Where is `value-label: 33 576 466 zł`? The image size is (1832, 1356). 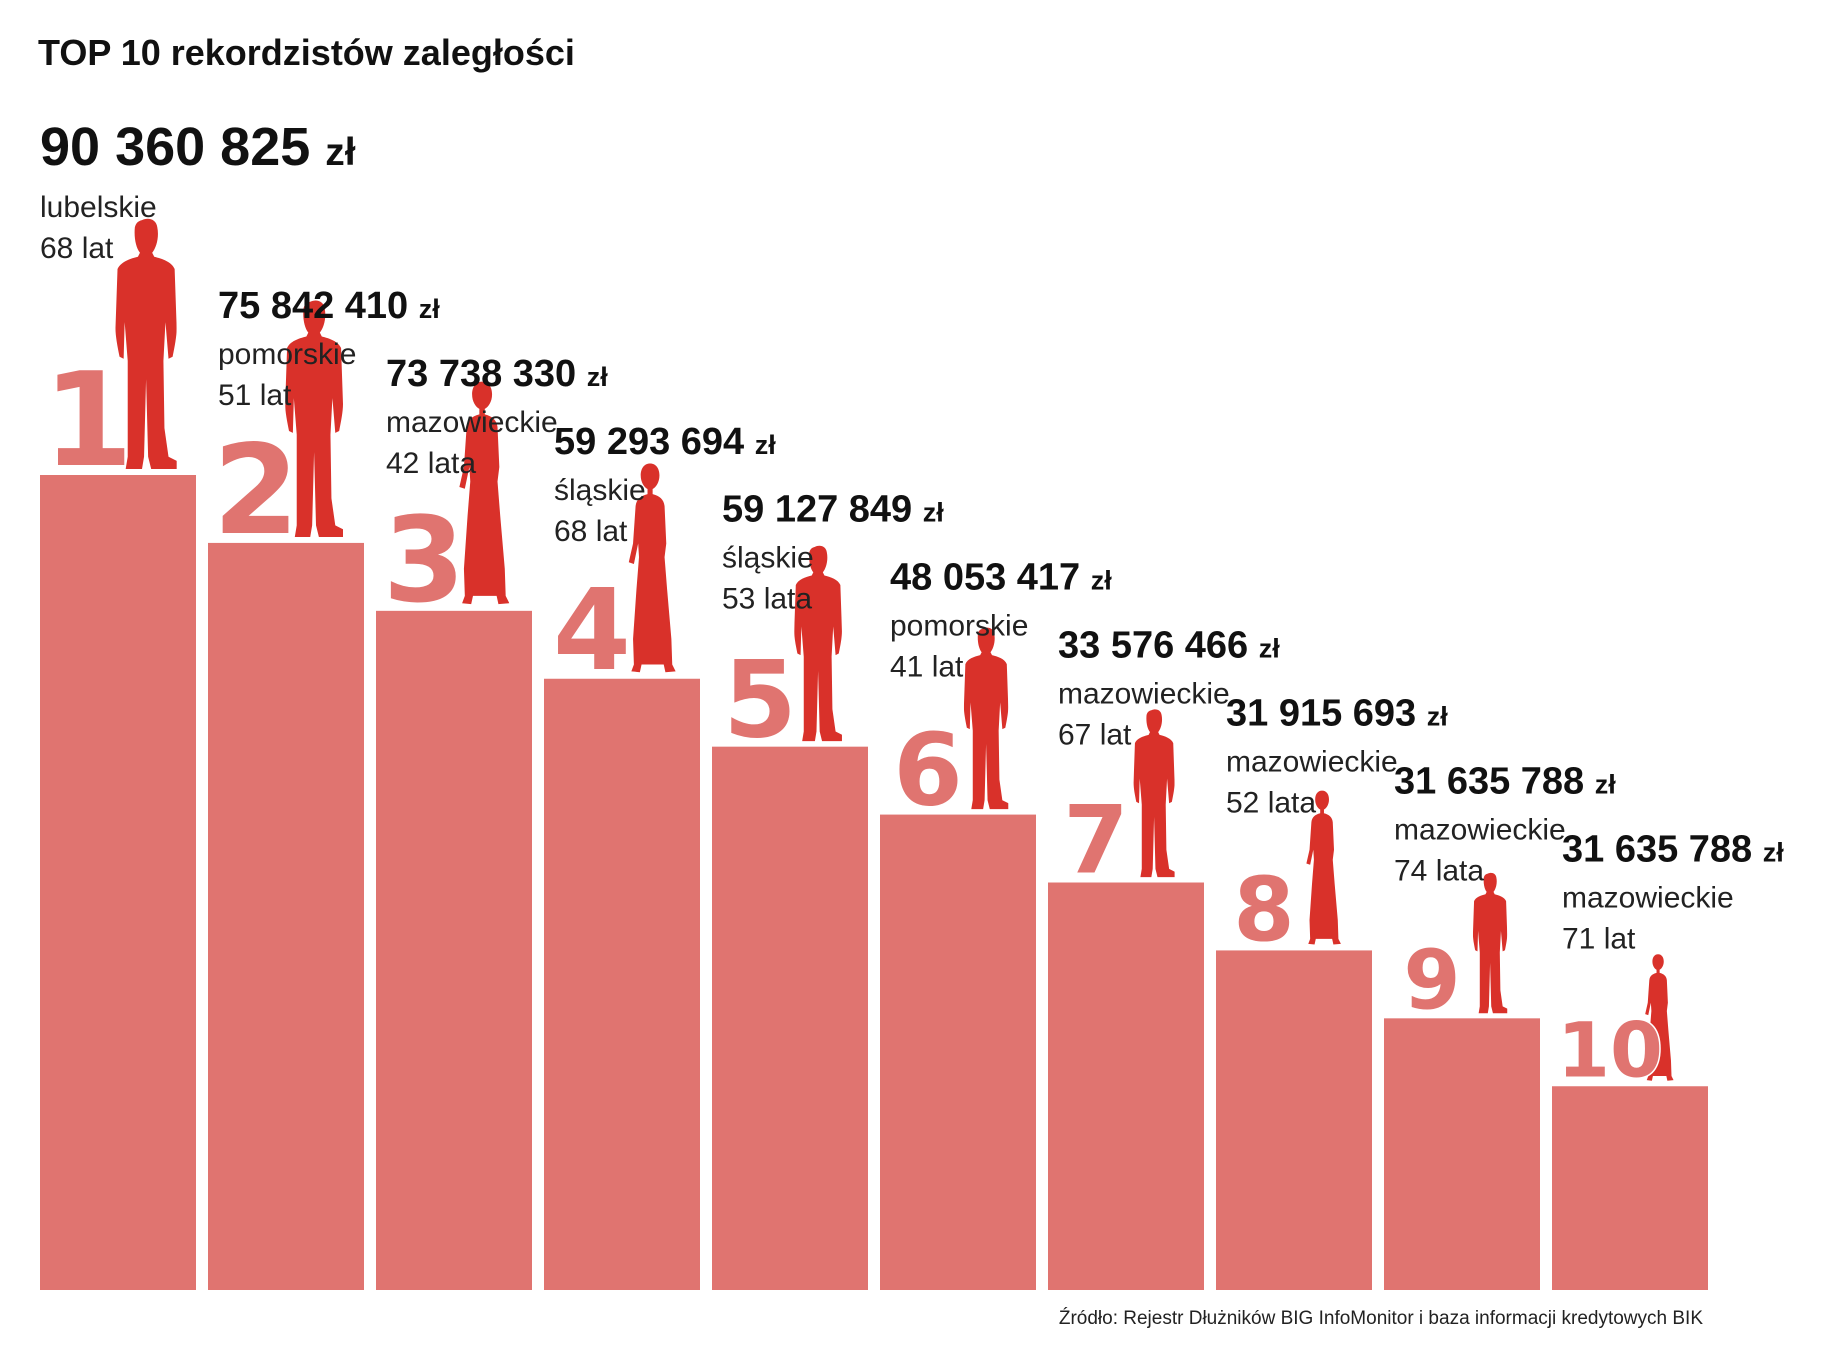 value-label: 33 576 466 zł is located at coordinates (1169, 646).